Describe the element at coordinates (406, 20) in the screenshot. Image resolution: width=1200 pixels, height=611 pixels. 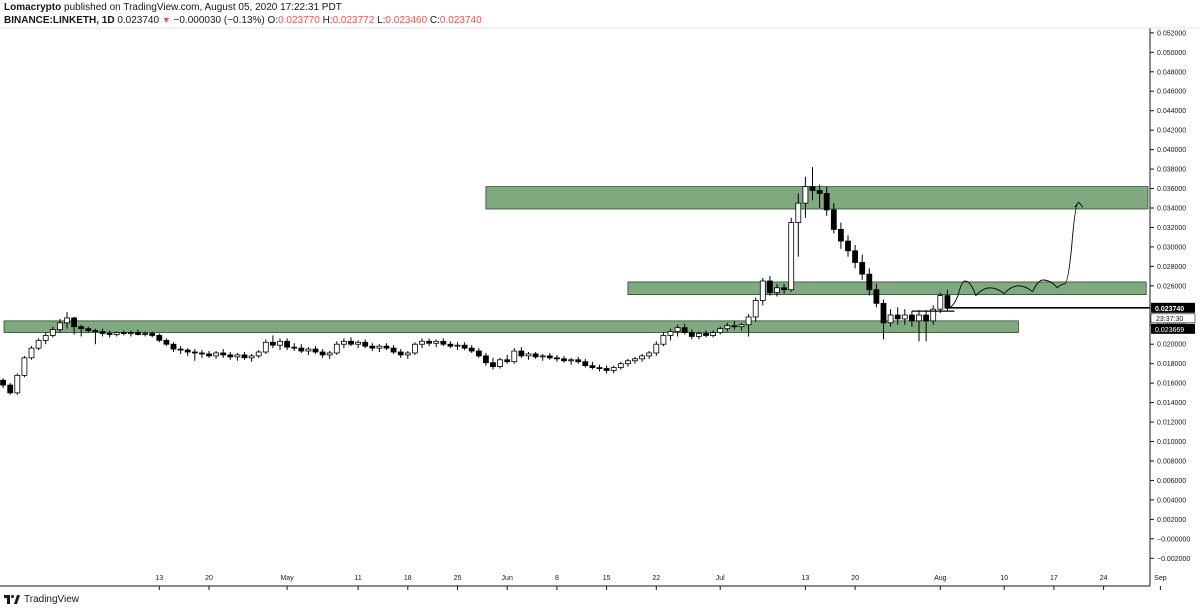
I see `low-value: 0.023460` at that location.